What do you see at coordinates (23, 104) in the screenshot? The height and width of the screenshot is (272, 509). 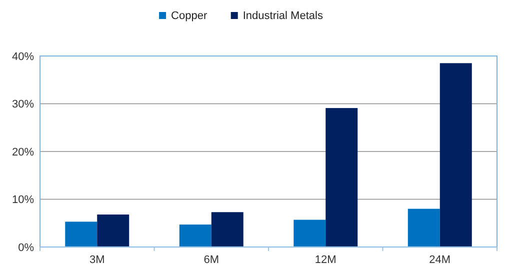 I see `y-tick-label: 30%` at bounding box center [23, 104].